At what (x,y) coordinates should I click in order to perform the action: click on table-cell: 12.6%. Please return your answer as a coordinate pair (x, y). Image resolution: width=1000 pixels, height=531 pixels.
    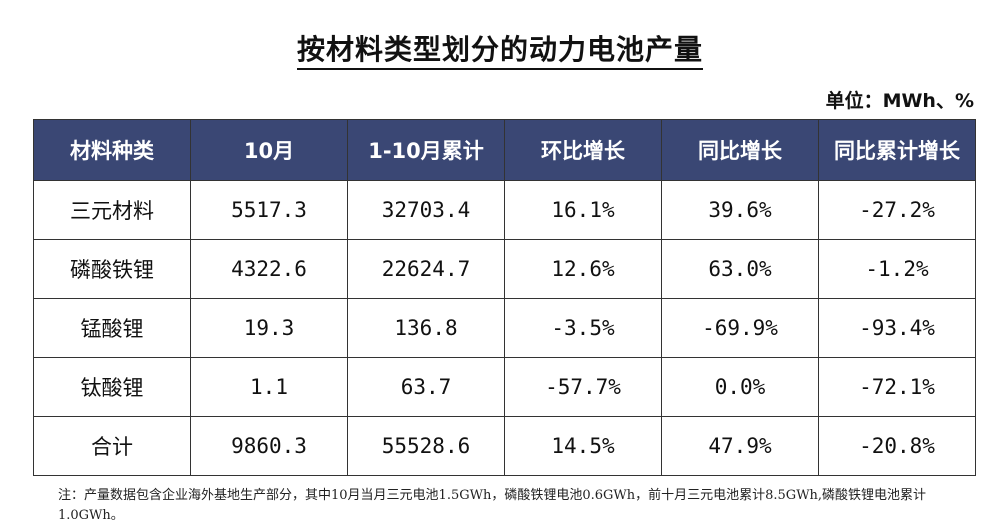
    Looking at the image, I should click on (583, 269).